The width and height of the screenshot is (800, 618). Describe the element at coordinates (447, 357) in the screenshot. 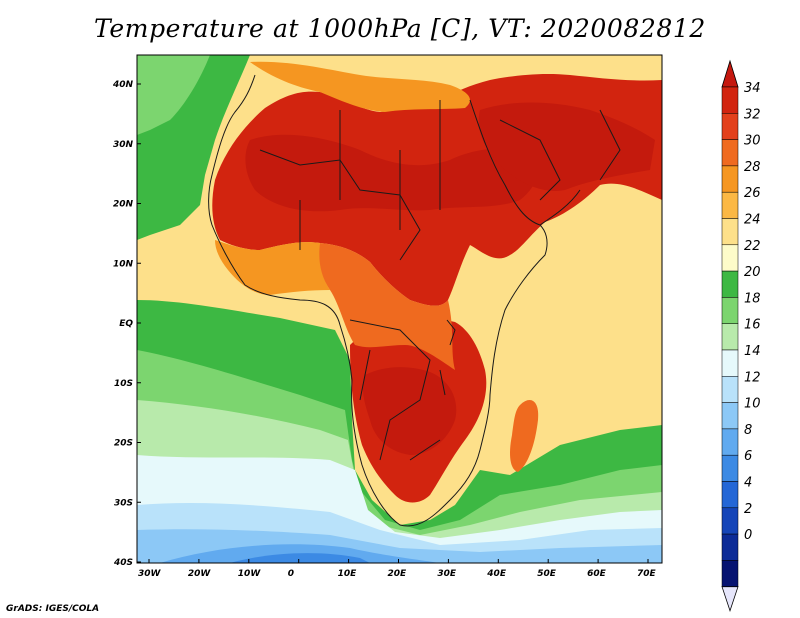

I see `great-lakes` at that location.